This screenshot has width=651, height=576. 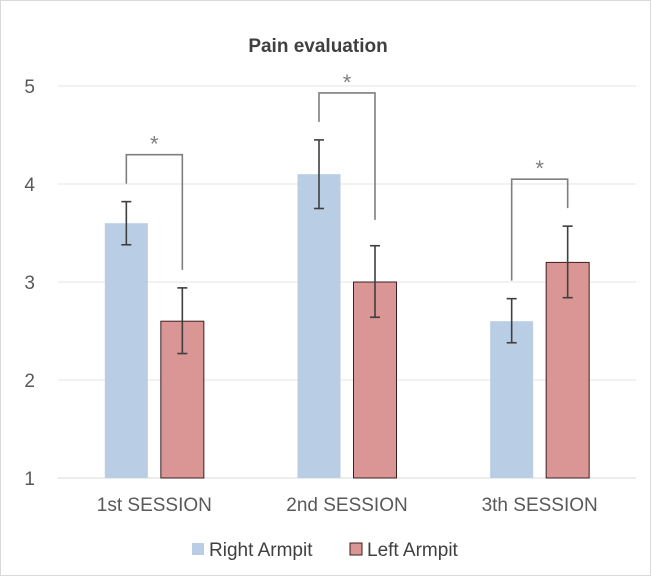 I want to click on legend-swatch-right-armpit, so click(x=198, y=549).